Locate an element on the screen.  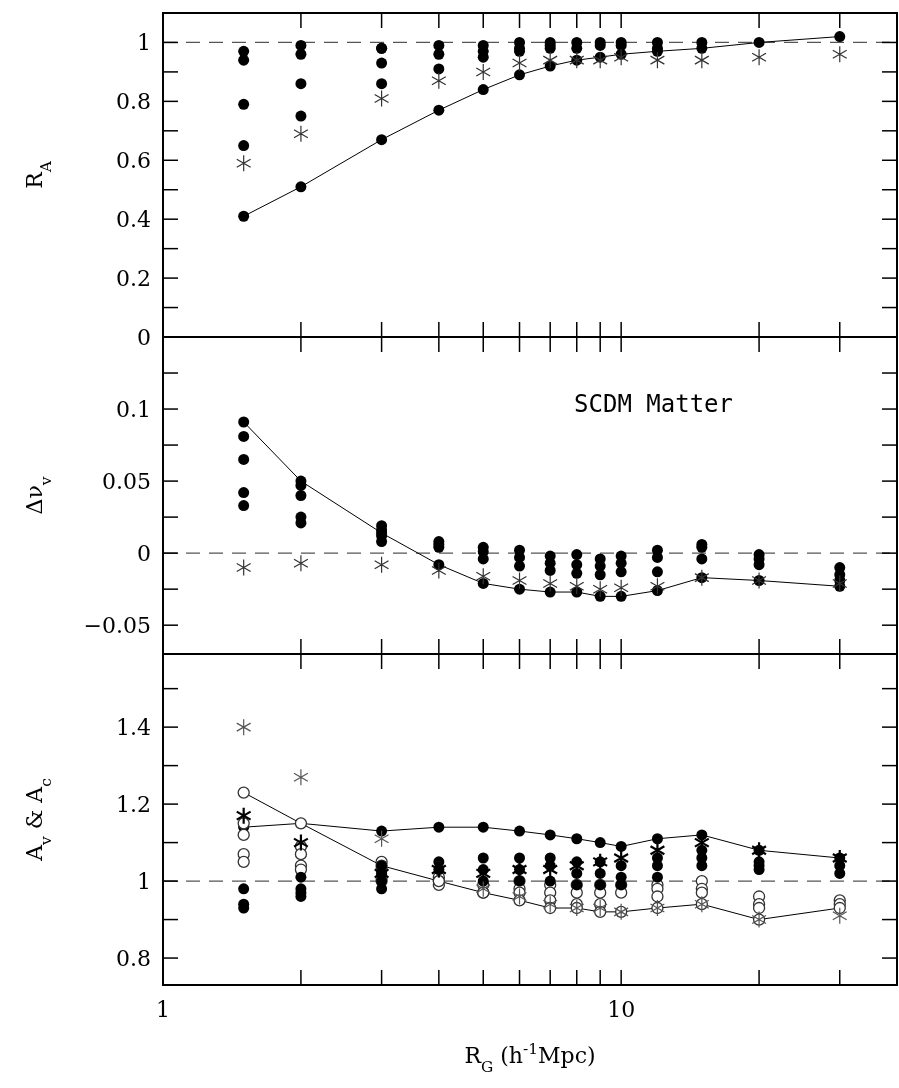
y-tick-label: 0.4 is located at coordinates (133, 219).